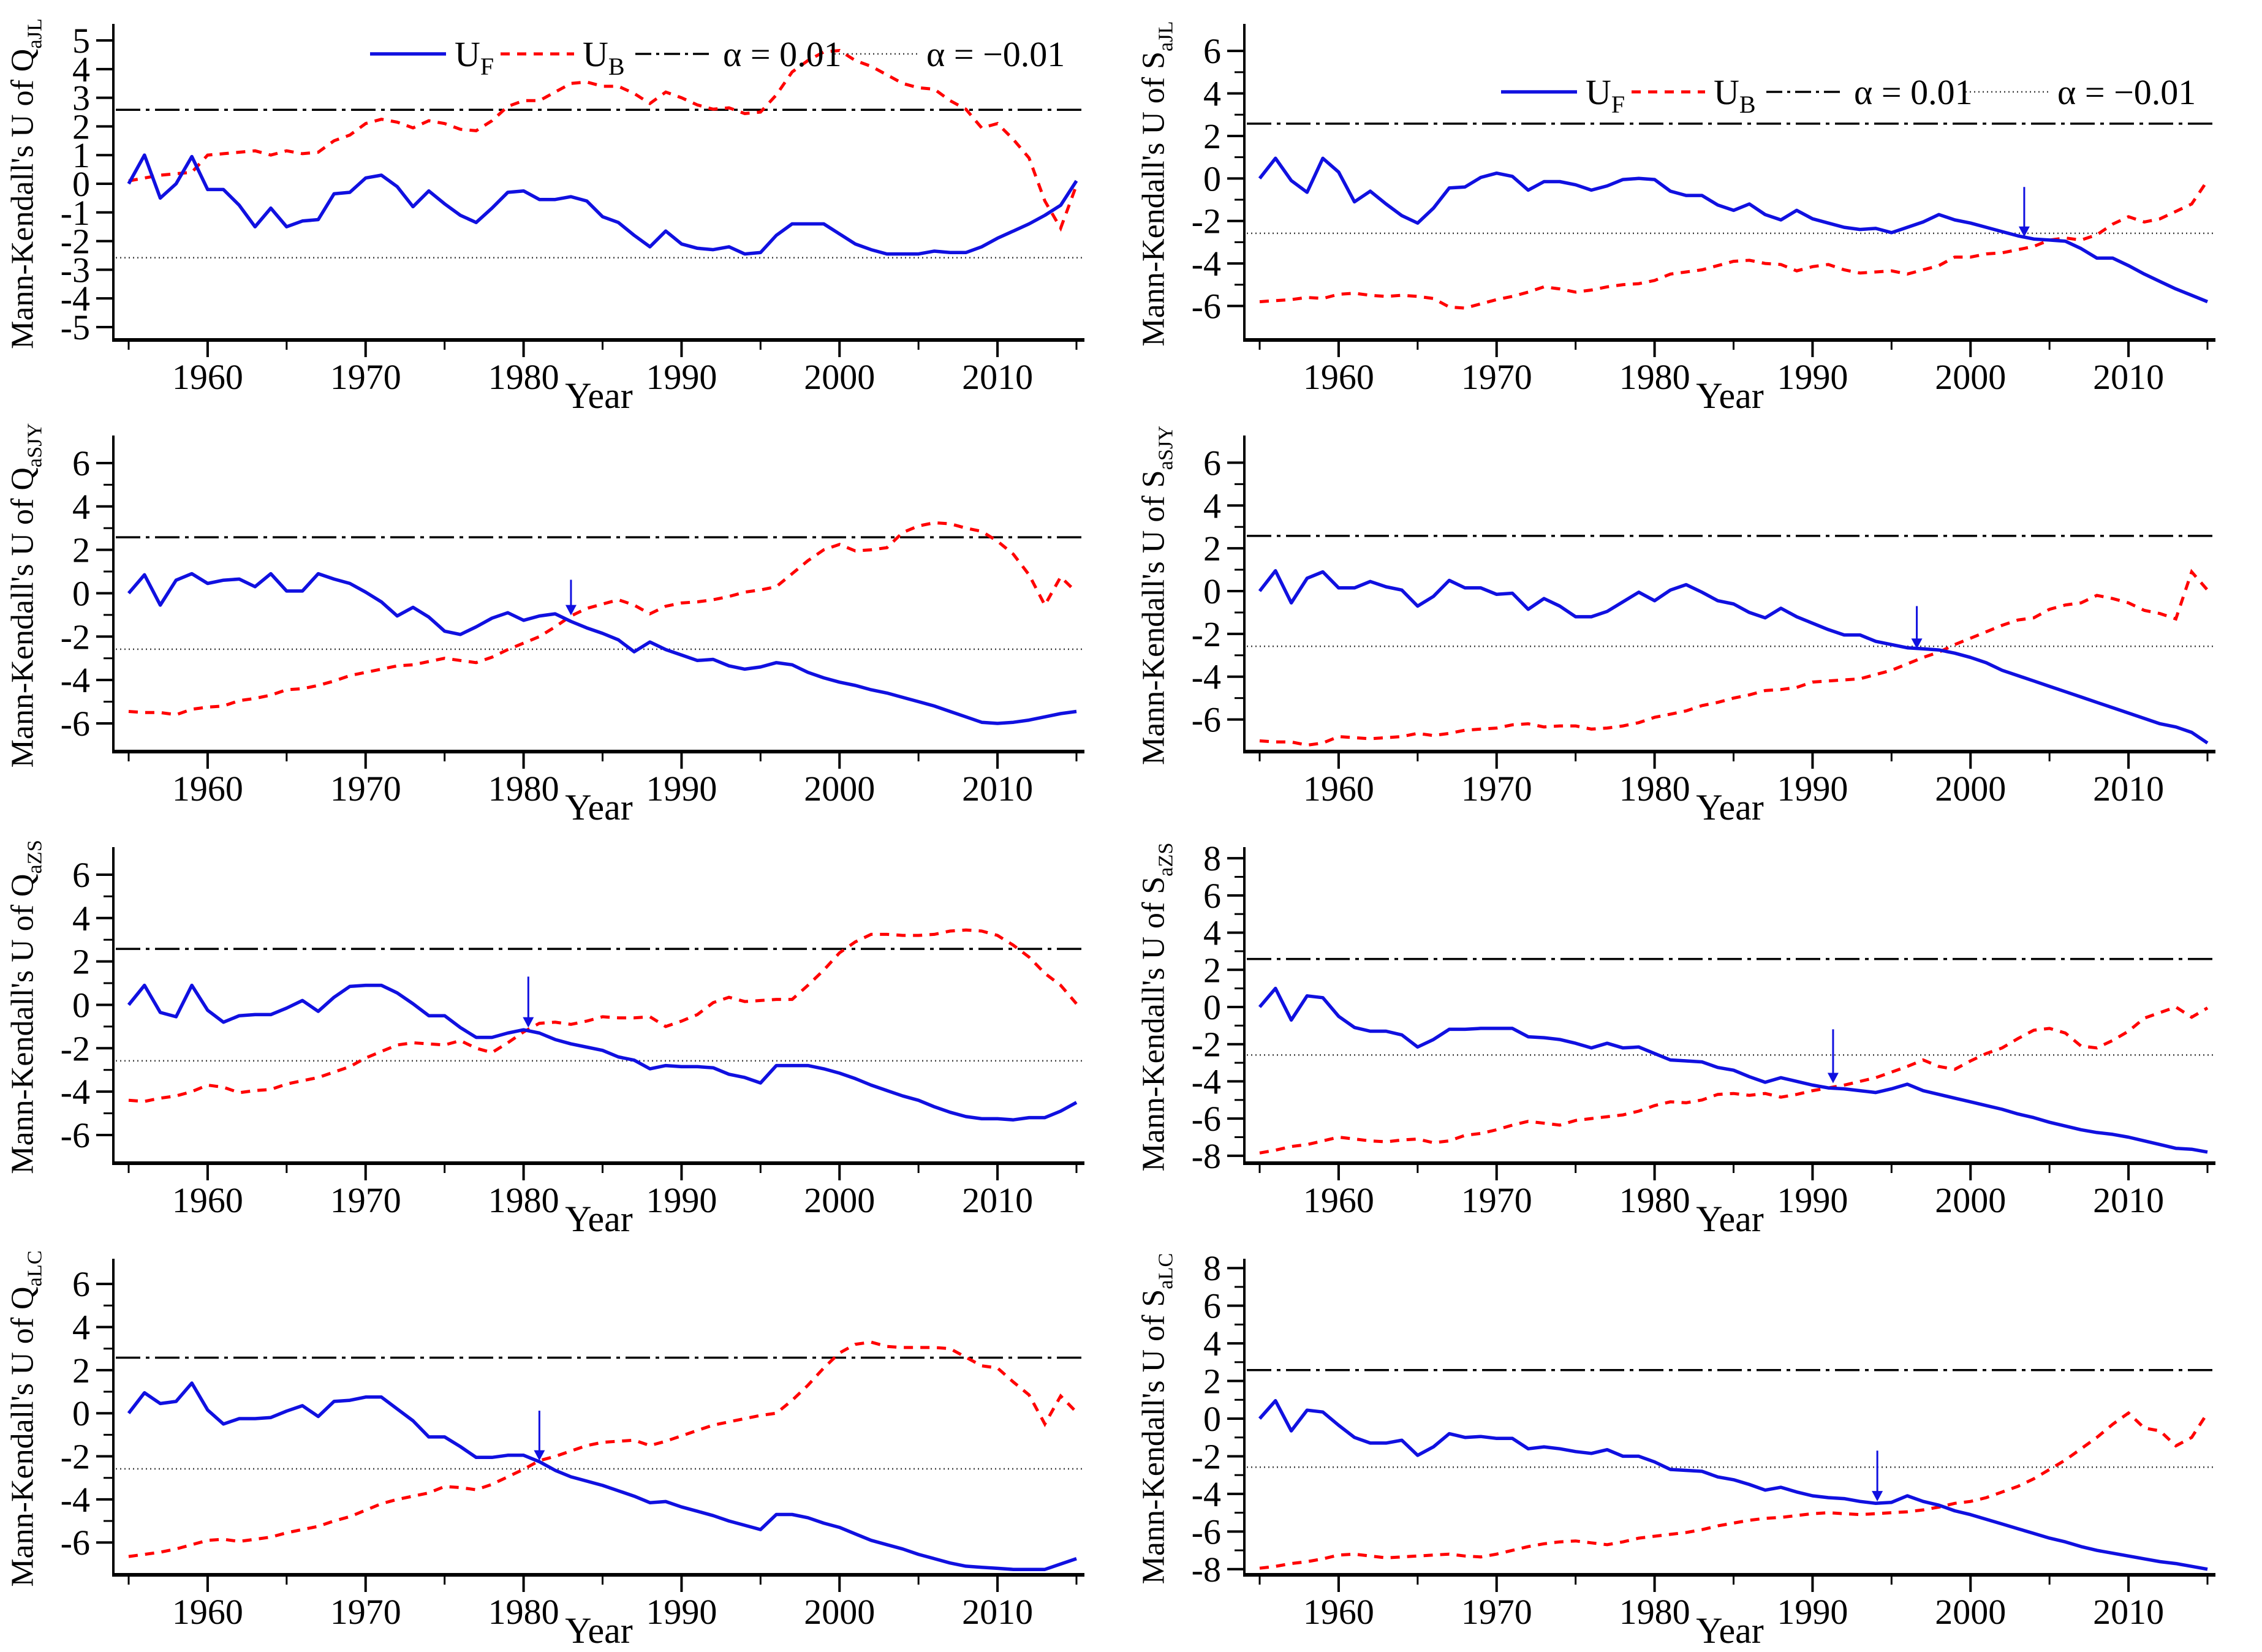 This screenshot has height=1652, width=2262. What do you see at coordinates (81, 155) in the screenshot?
I see `y-tick-label: 1` at bounding box center [81, 155].